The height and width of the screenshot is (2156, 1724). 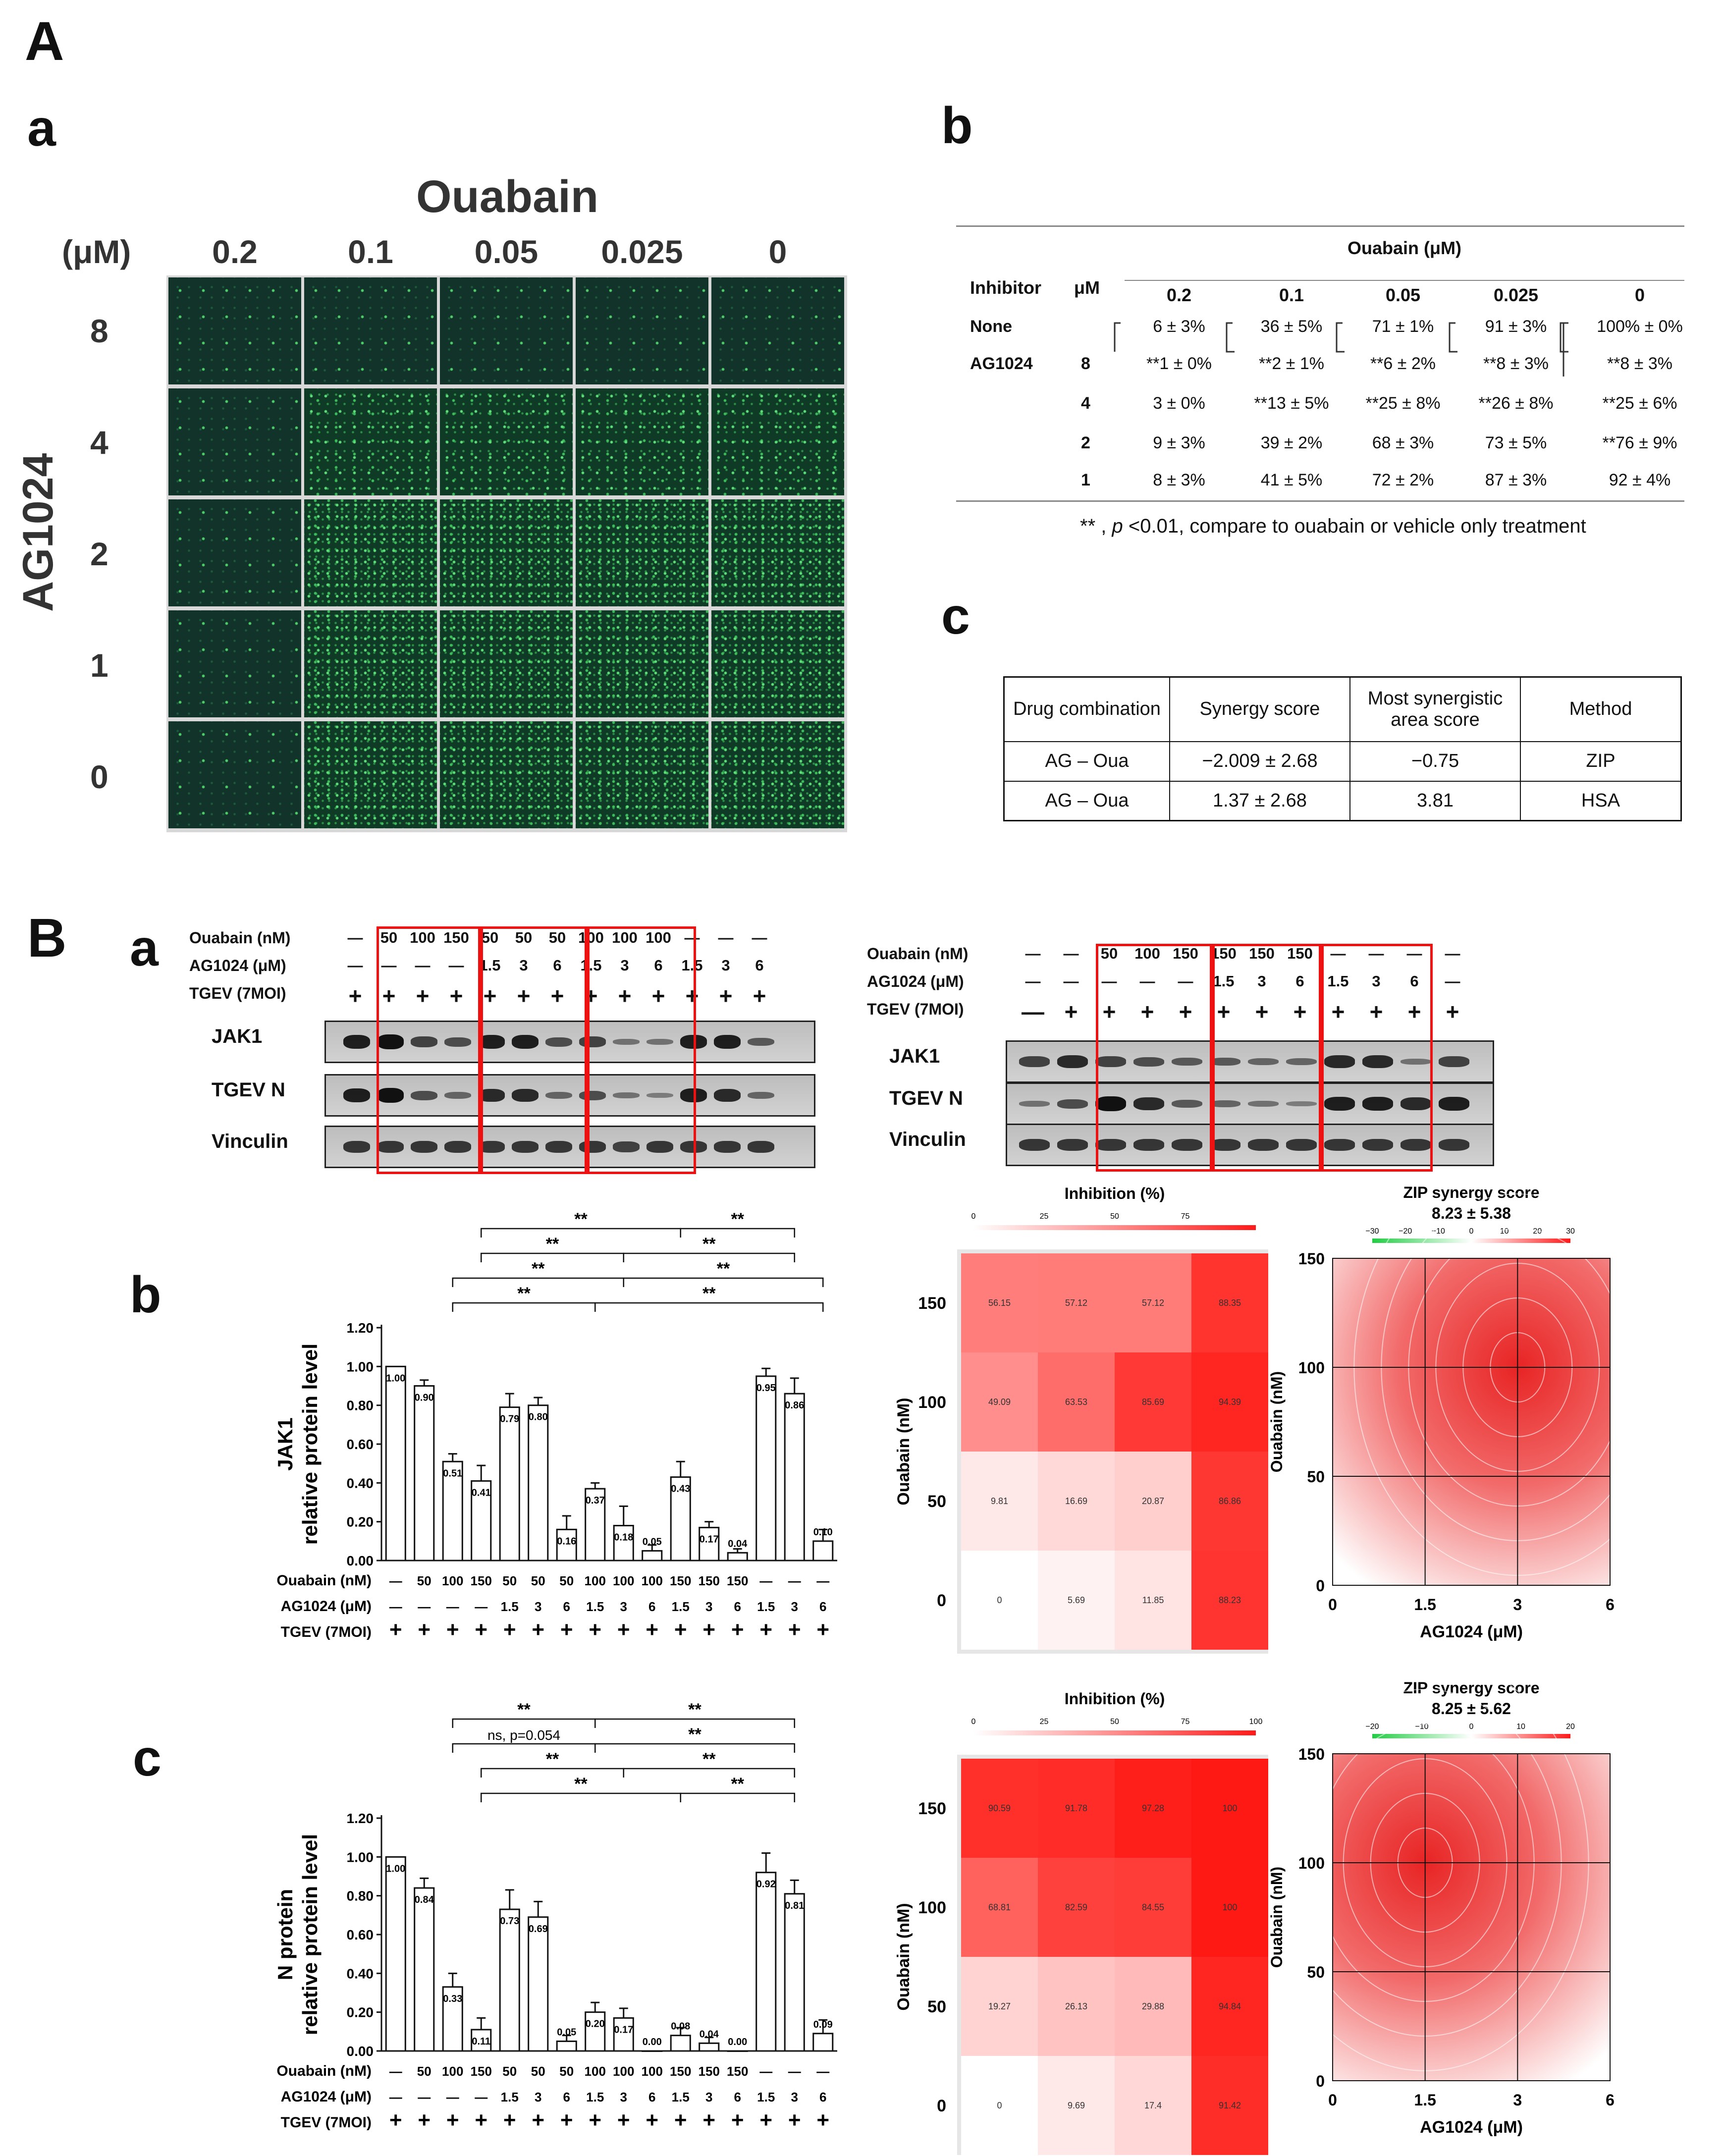 What do you see at coordinates (509, 1420) in the screenshot?
I see `bar-value-label: 0.79` at bounding box center [509, 1420].